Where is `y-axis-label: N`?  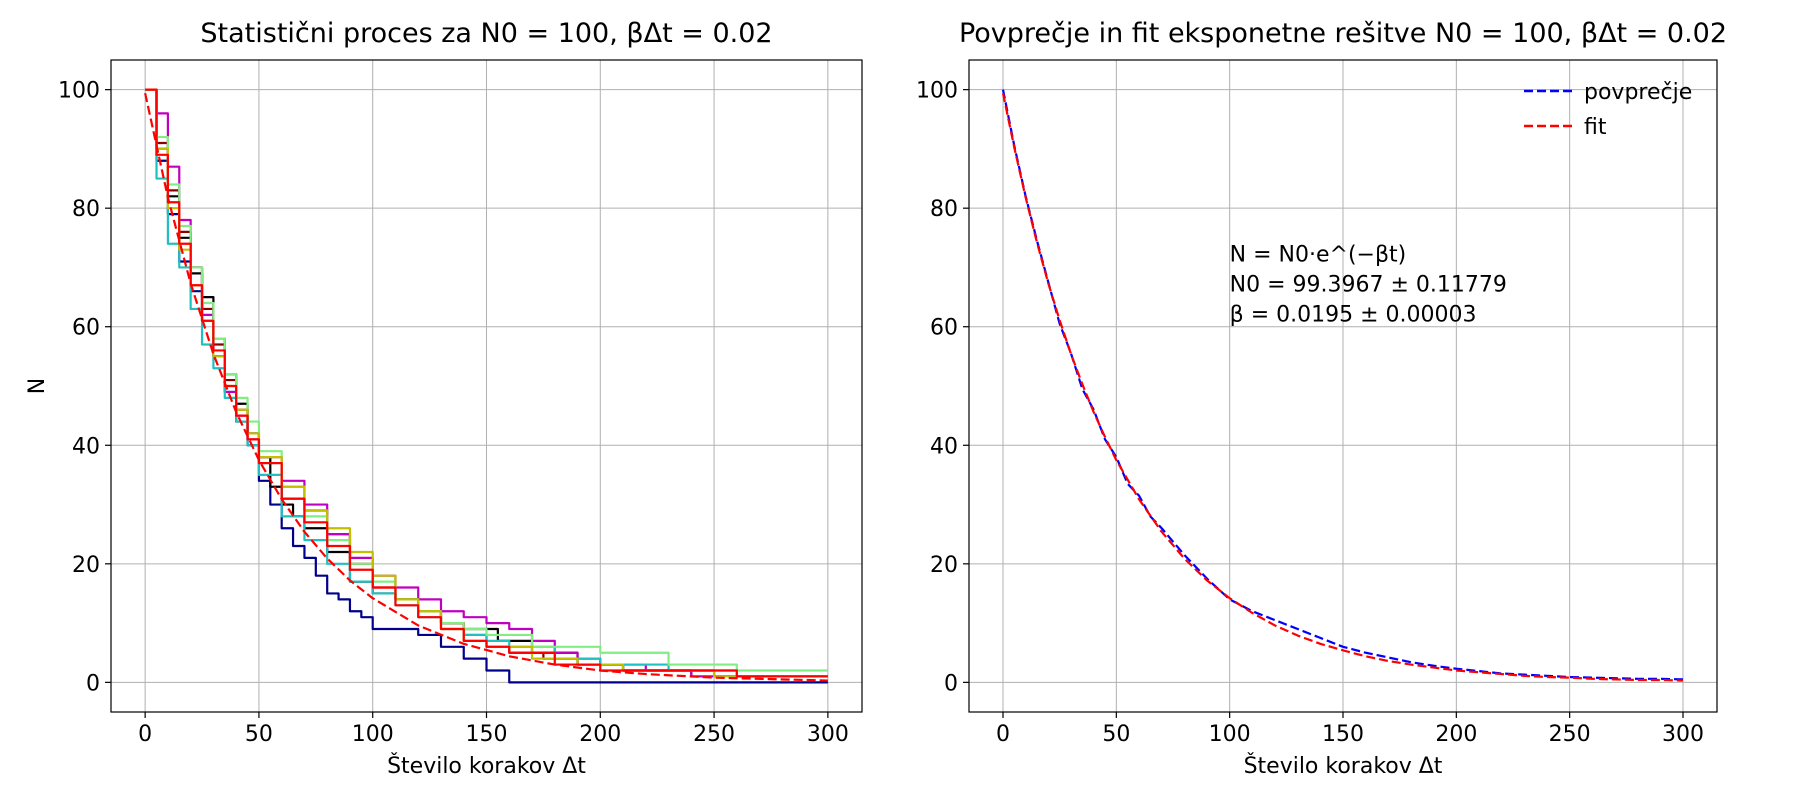 y-axis-label: N is located at coordinates (37, 386).